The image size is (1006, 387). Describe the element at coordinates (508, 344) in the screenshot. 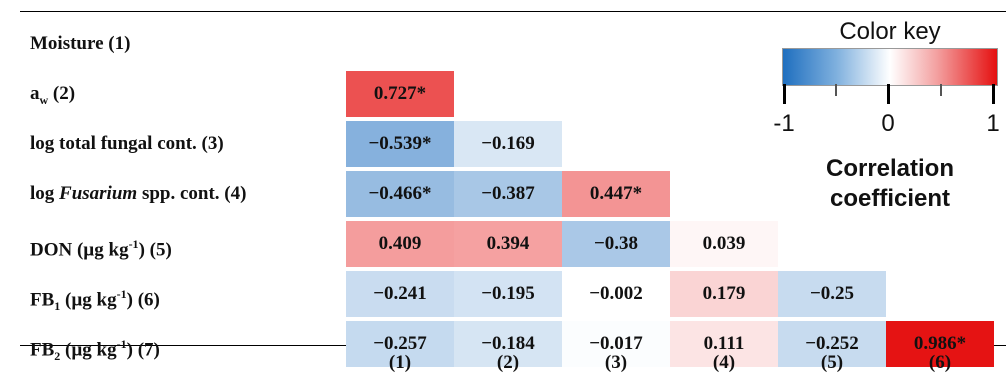

I see `heatmap-cell: −0.184` at that location.